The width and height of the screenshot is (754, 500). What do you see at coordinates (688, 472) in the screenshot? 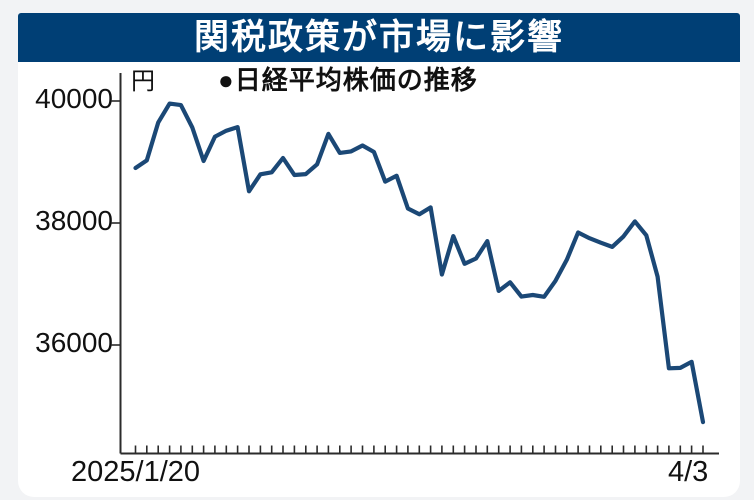
I see `x-axis-end-label: 4/3` at bounding box center [688, 472].